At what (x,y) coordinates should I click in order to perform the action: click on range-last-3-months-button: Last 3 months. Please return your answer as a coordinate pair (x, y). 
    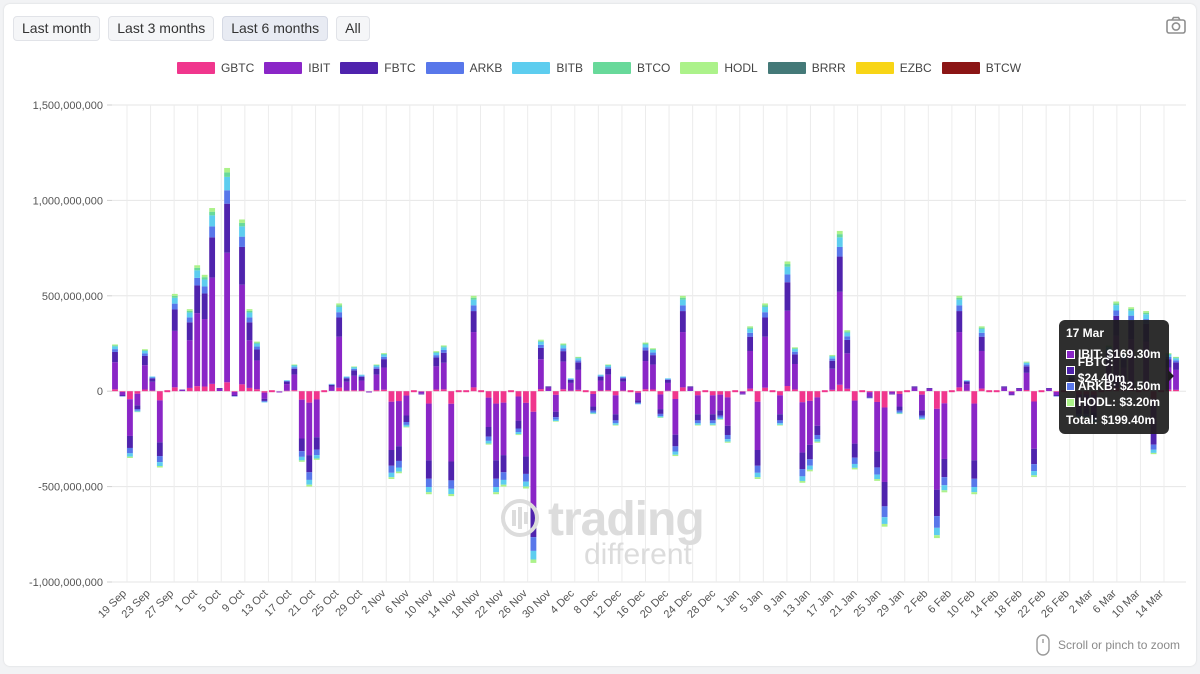
    Looking at the image, I should click on (161, 28).